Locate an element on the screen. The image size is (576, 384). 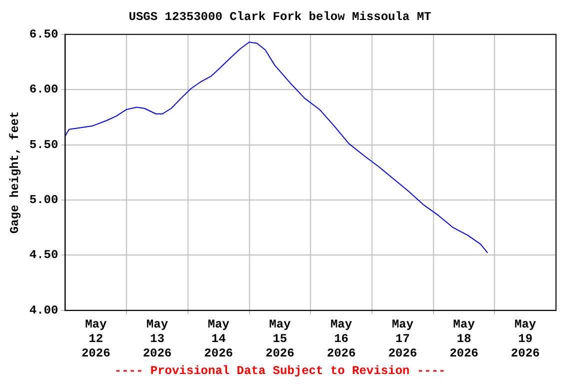
x-tick-label: May 12 2026 is located at coordinates (95, 339).